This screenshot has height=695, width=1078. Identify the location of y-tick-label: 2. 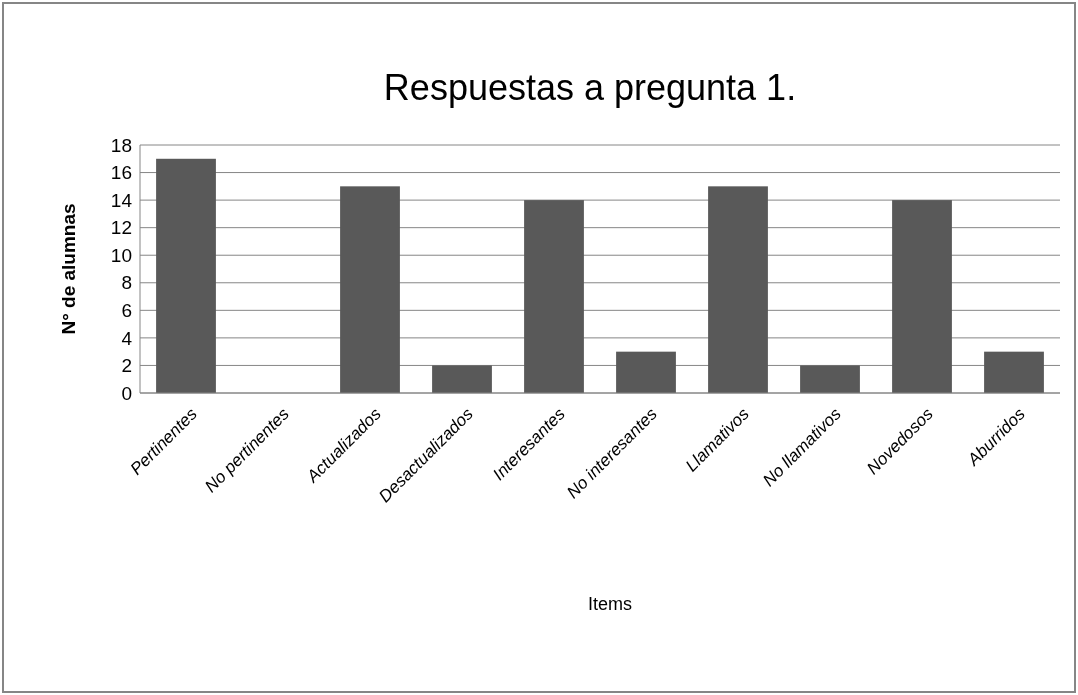
(126, 366).